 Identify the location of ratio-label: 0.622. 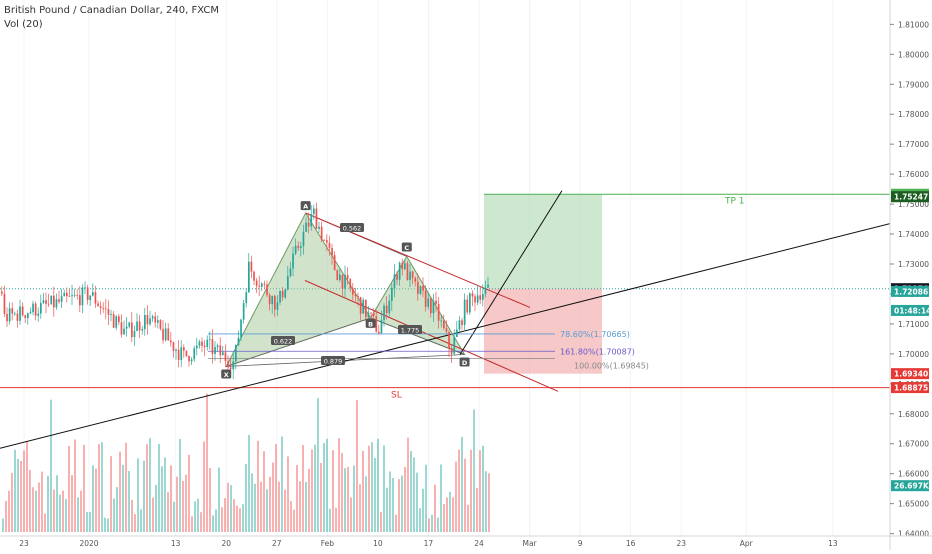
(283, 342).